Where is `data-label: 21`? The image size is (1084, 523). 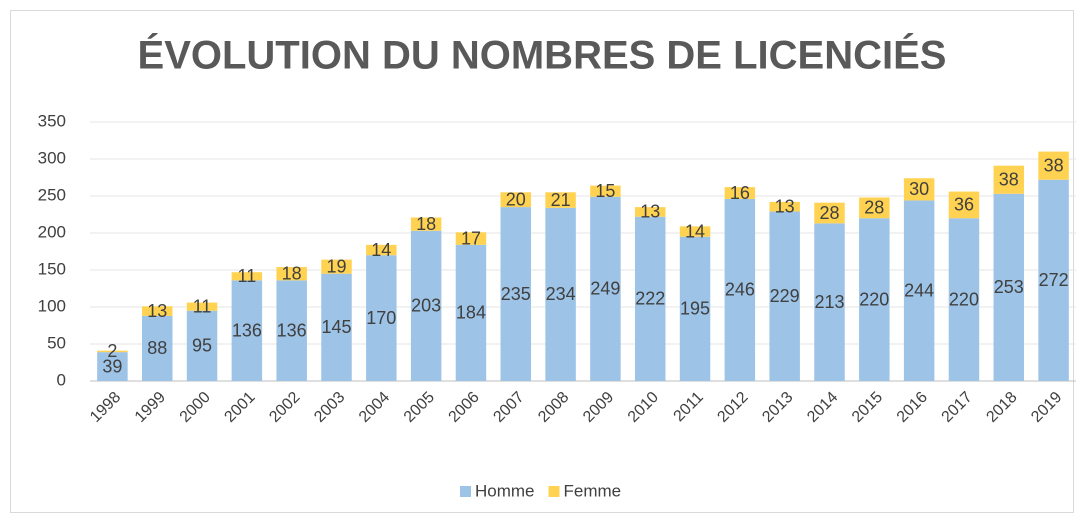 data-label: 21 is located at coordinates (561, 200).